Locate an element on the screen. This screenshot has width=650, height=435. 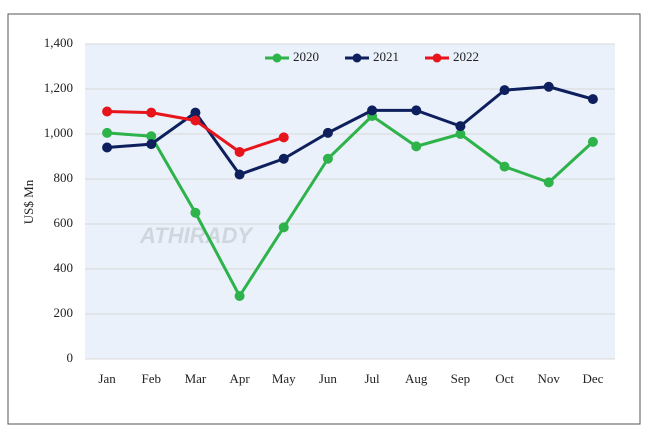
x-tick-label: Aug is located at coordinates (416, 378).